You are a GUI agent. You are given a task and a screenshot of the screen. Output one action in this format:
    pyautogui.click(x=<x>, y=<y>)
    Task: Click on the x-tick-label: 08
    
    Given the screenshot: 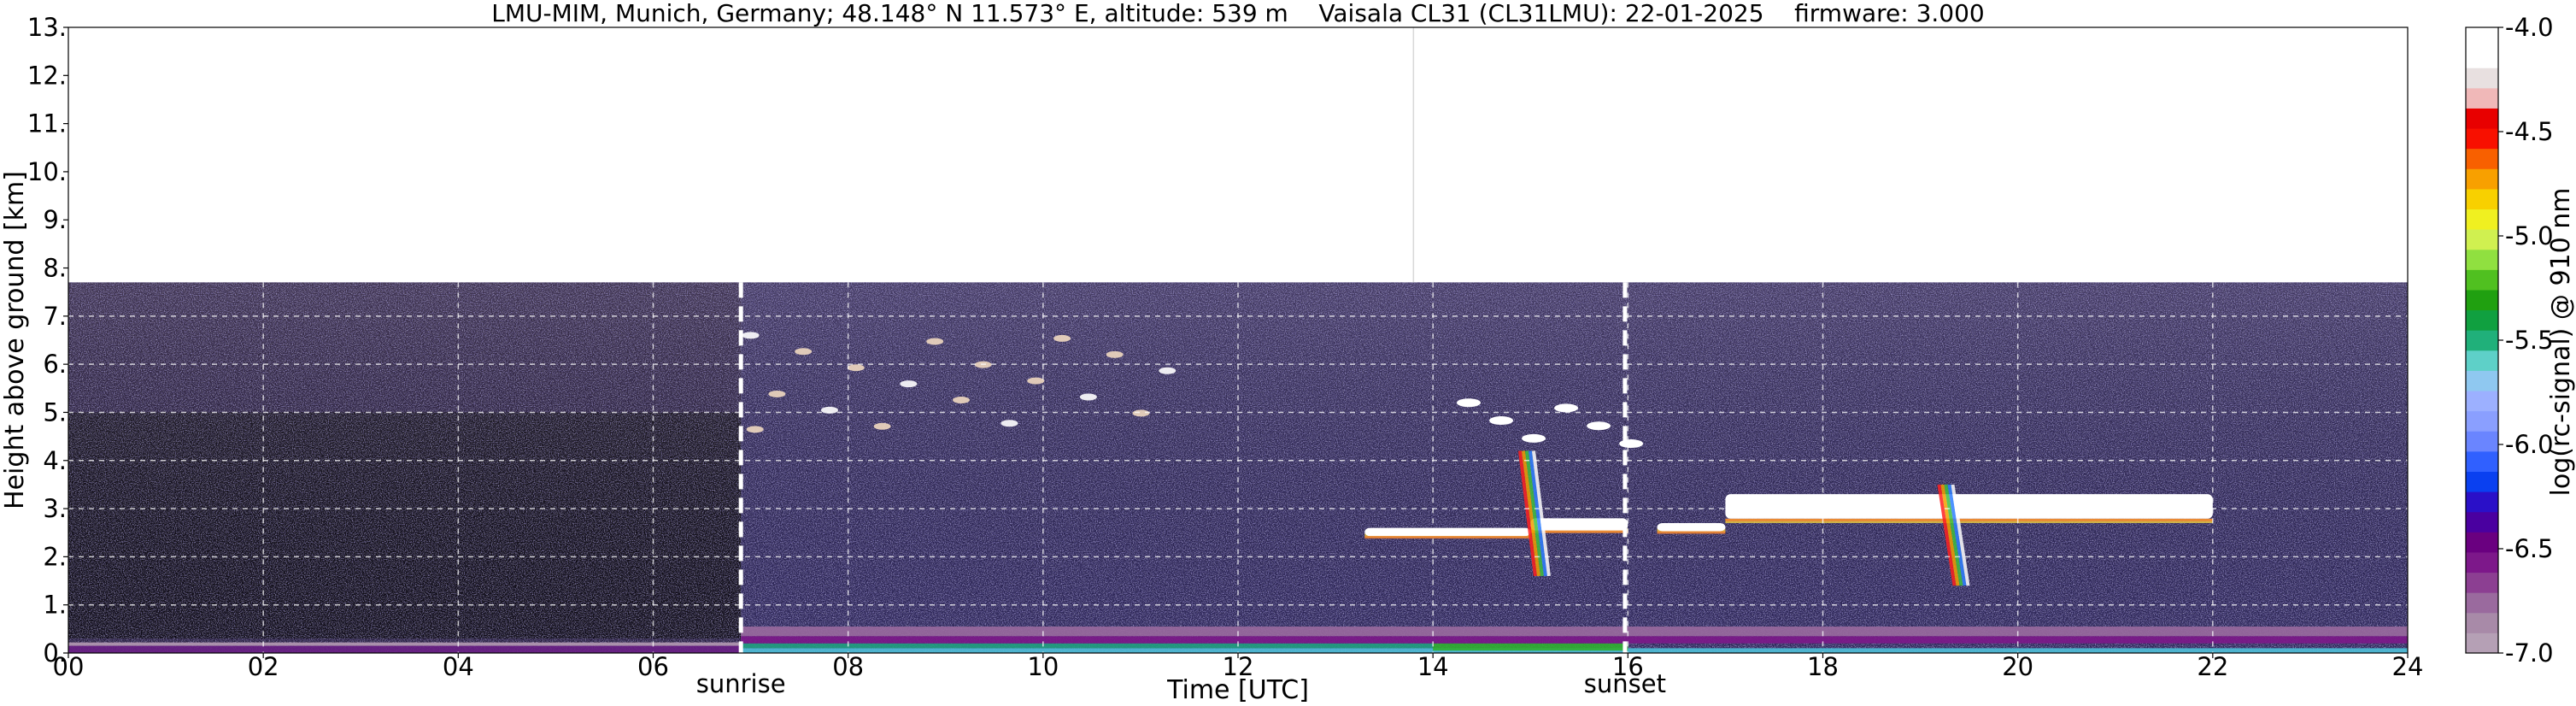 What is the action you would take?
    pyautogui.click(x=848, y=666)
    